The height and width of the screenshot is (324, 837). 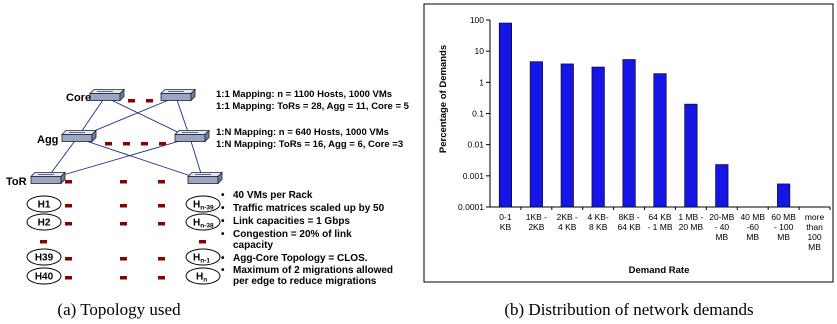 What do you see at coordinates (471, 207) in the screenshot?
I see `y-tick-label: 0.0001` at bounding box center [471, 207].